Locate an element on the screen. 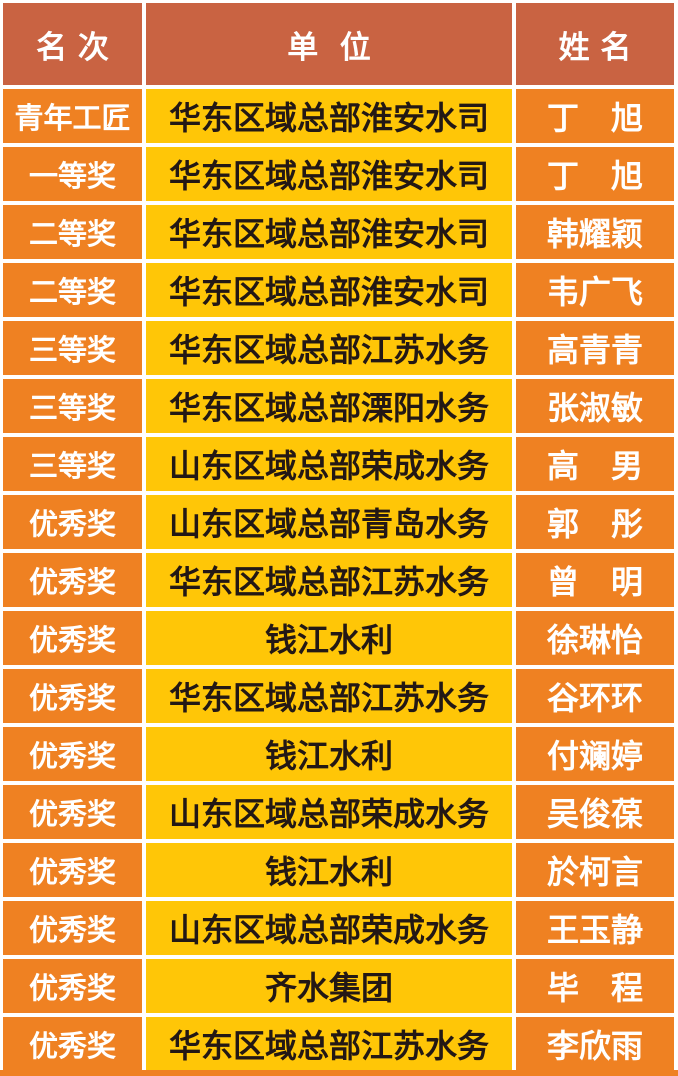 The image size is (678, 1076). name-cell: 张淑敏 is located at coordinates (595, 406).